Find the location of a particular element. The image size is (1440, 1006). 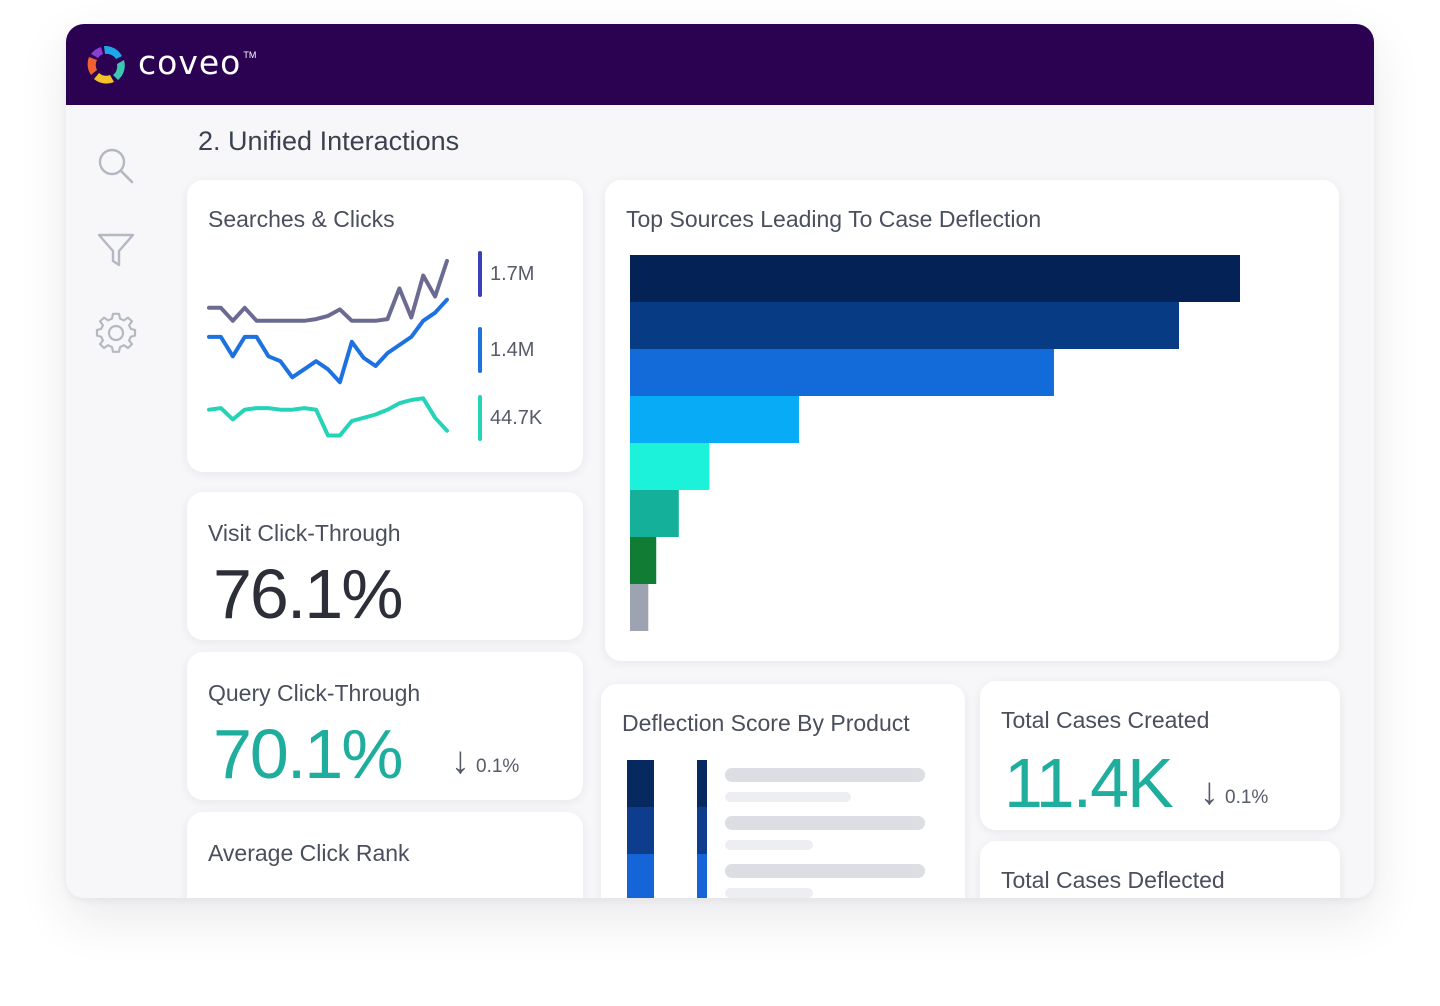

sidebar is located at coordinates (118, 270).